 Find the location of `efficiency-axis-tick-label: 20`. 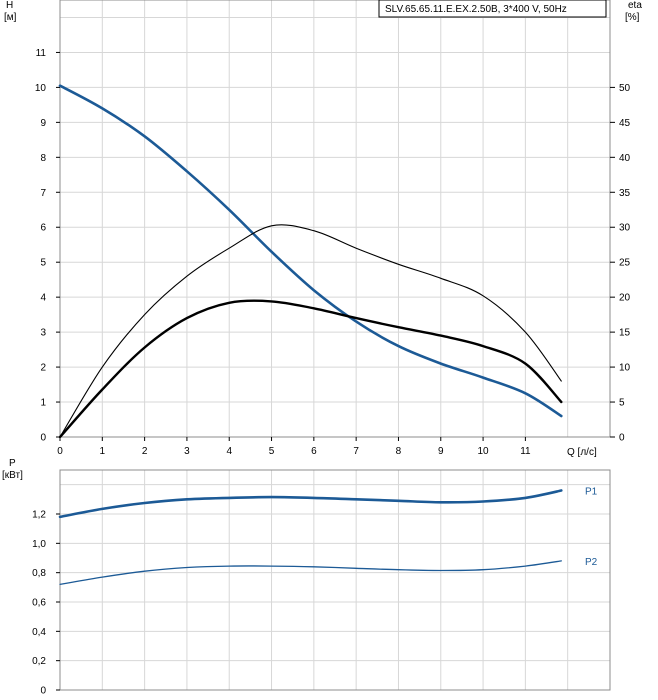

efficiency-axis-tick-label: 20 is located at coordinates (625, 298).